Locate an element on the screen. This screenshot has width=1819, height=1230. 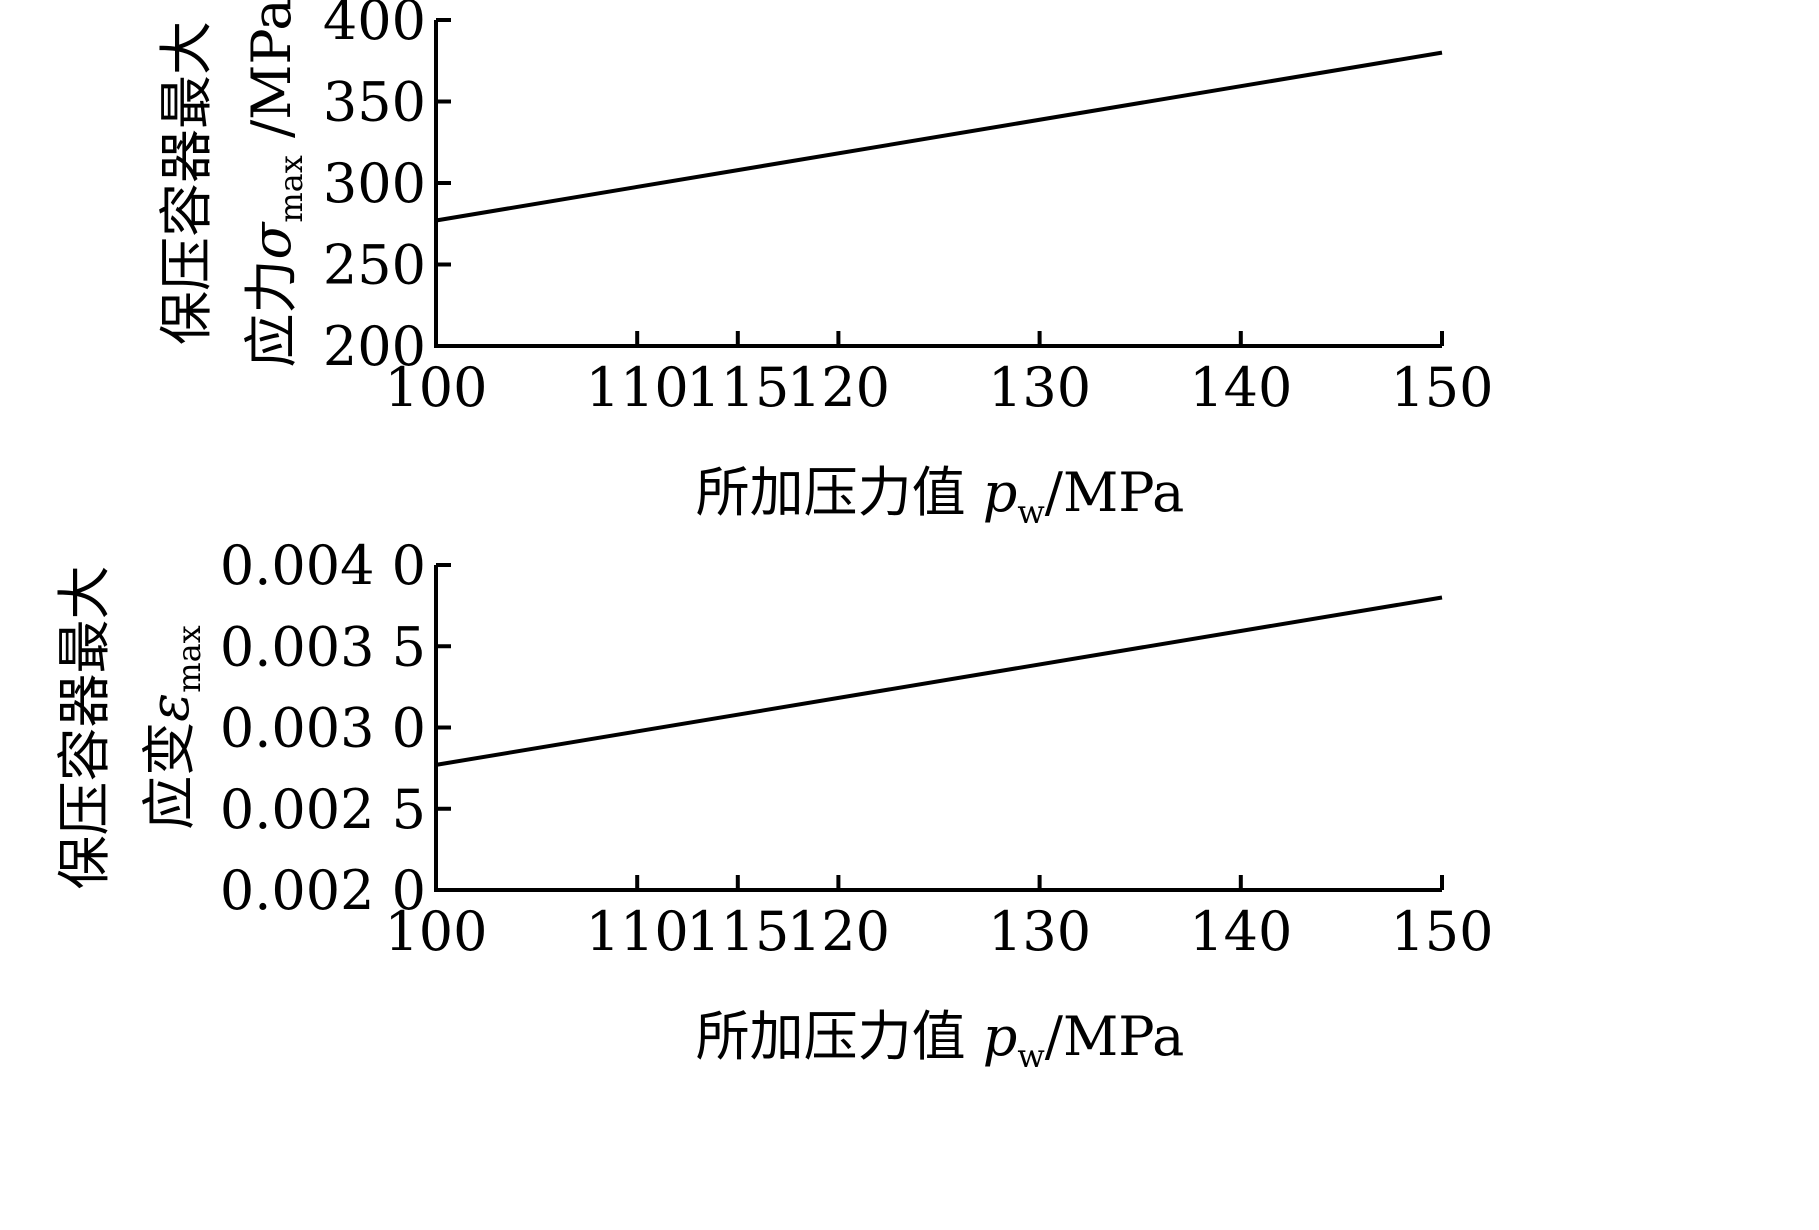
y-axis-title-line2: 应力σmax /MPa is located at coordinates (275, 184).